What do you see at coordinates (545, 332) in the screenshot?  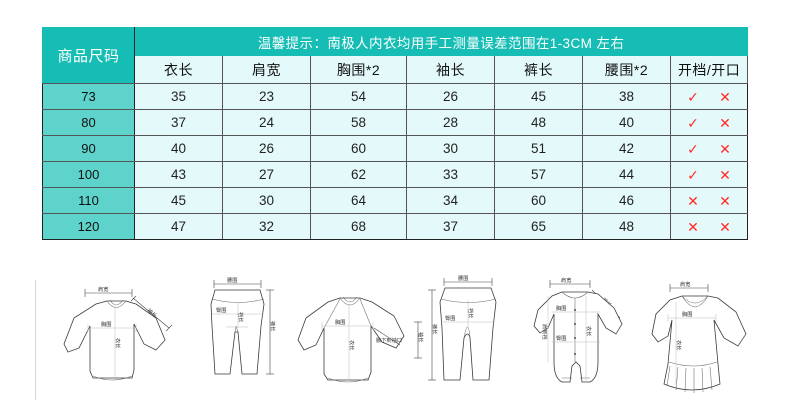 I see `label-shoulder-to-crotch: 肩到裆` at bounding box center [545, 332].